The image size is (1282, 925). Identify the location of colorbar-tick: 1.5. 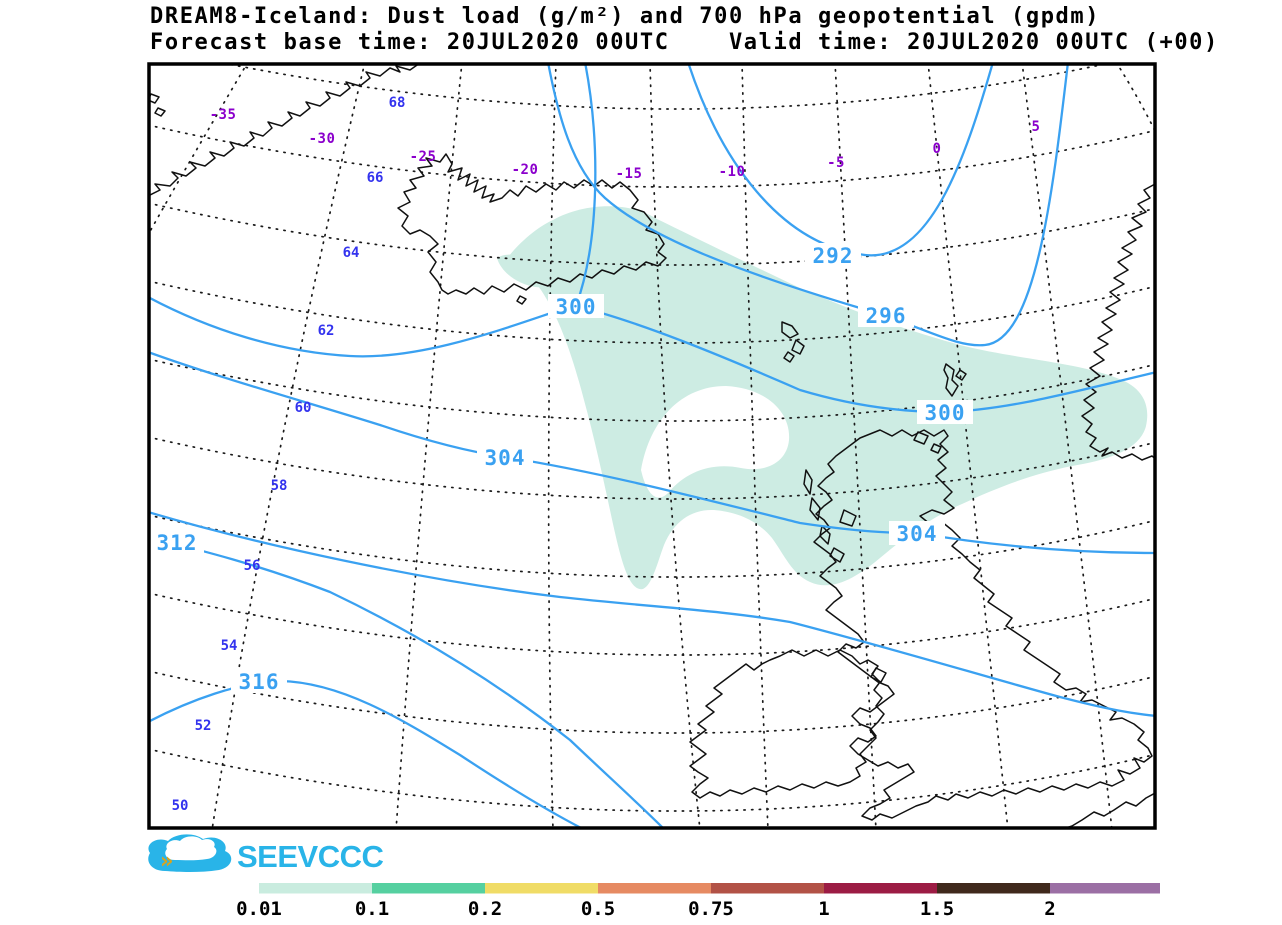
(937, 909).